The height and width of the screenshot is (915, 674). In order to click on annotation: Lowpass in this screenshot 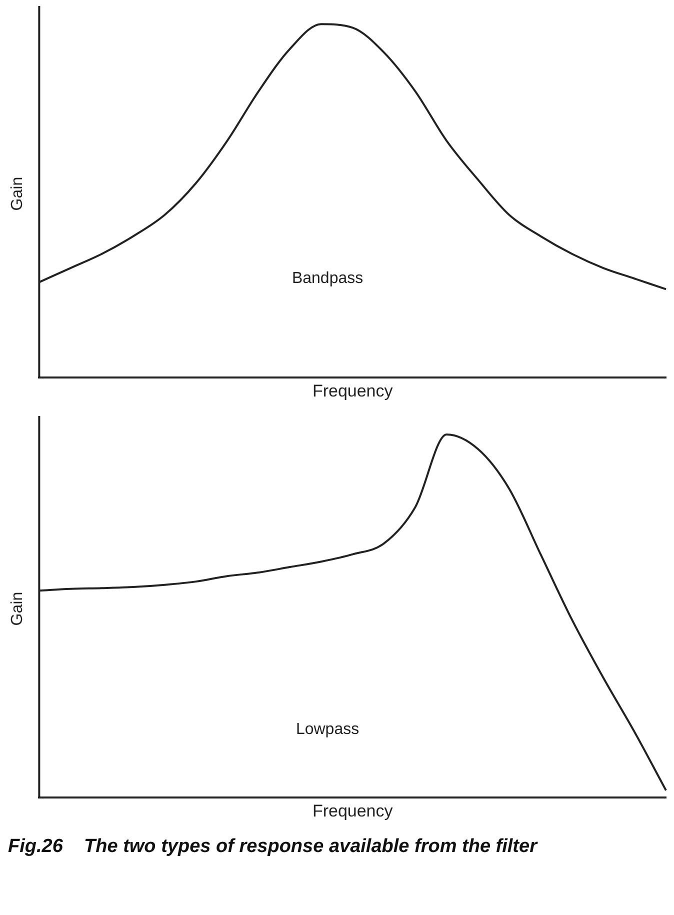, I will do `click(328, 729)`.